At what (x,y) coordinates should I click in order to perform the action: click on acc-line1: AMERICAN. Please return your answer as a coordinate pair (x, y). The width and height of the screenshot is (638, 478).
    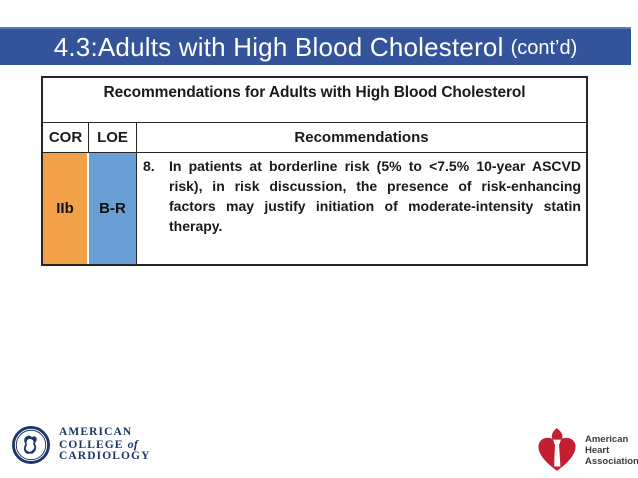
    Looking at the image, I should click on (96, 432).